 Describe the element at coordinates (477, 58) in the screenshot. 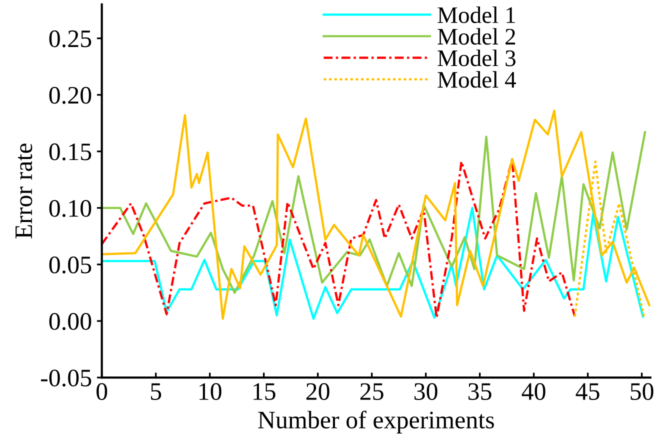

I see `legend-label: Model 3` at that location.